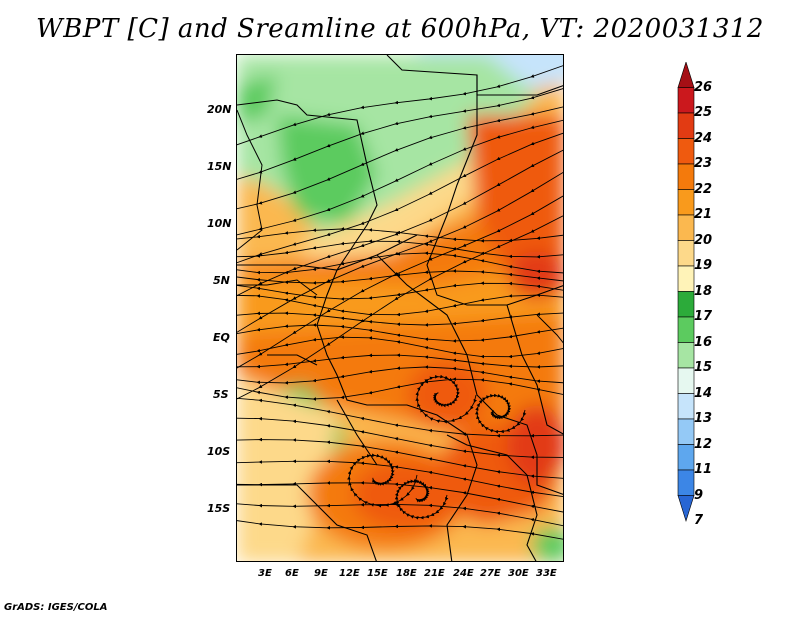 The height and width of the screenshot is (618, 800). I want to click on lat-label: 20N, so click(219, 109).